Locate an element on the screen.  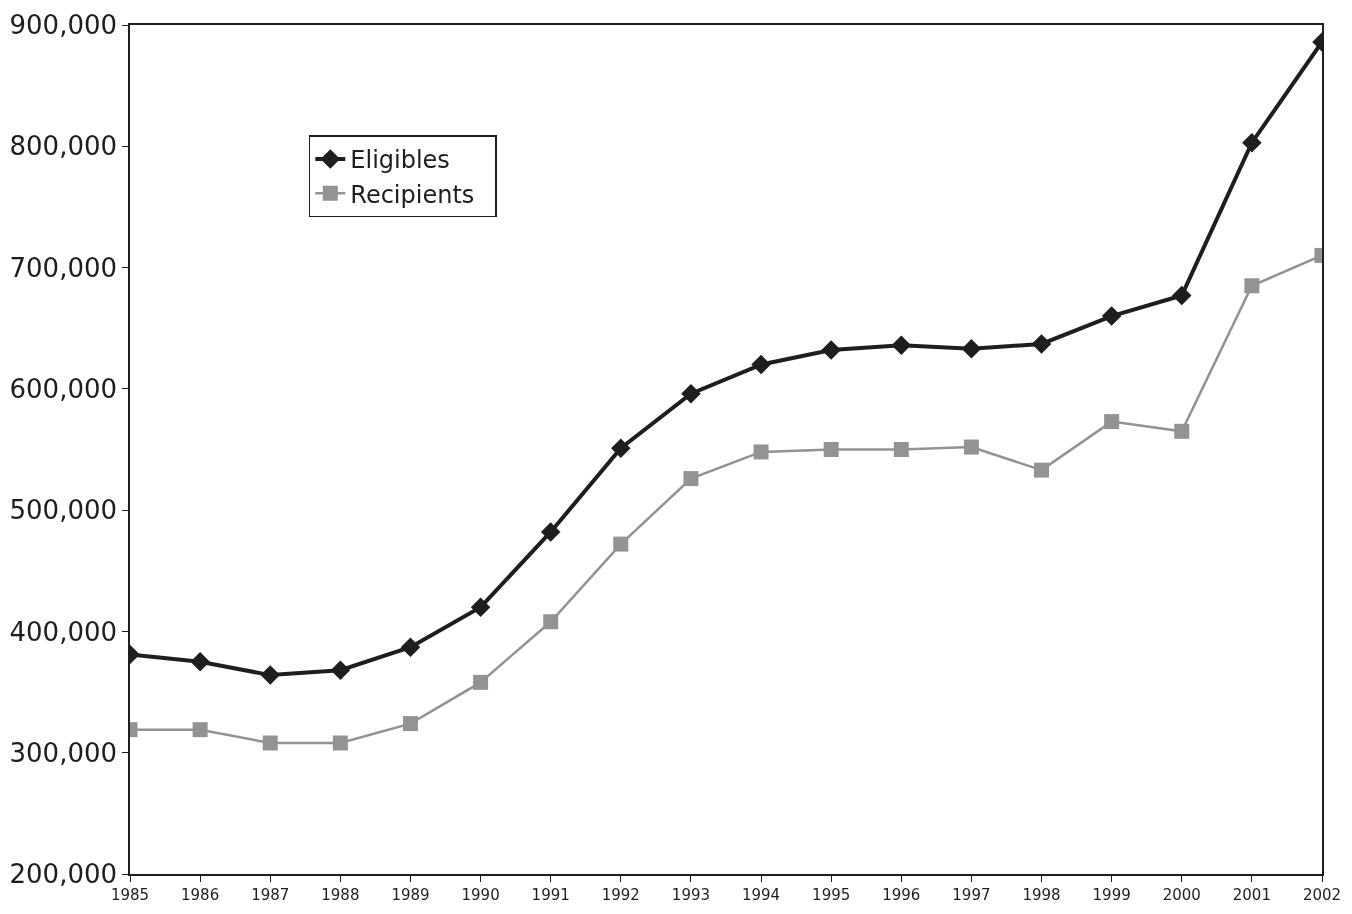
x-tick-label: 1986 is located at coordinates (200, 894).